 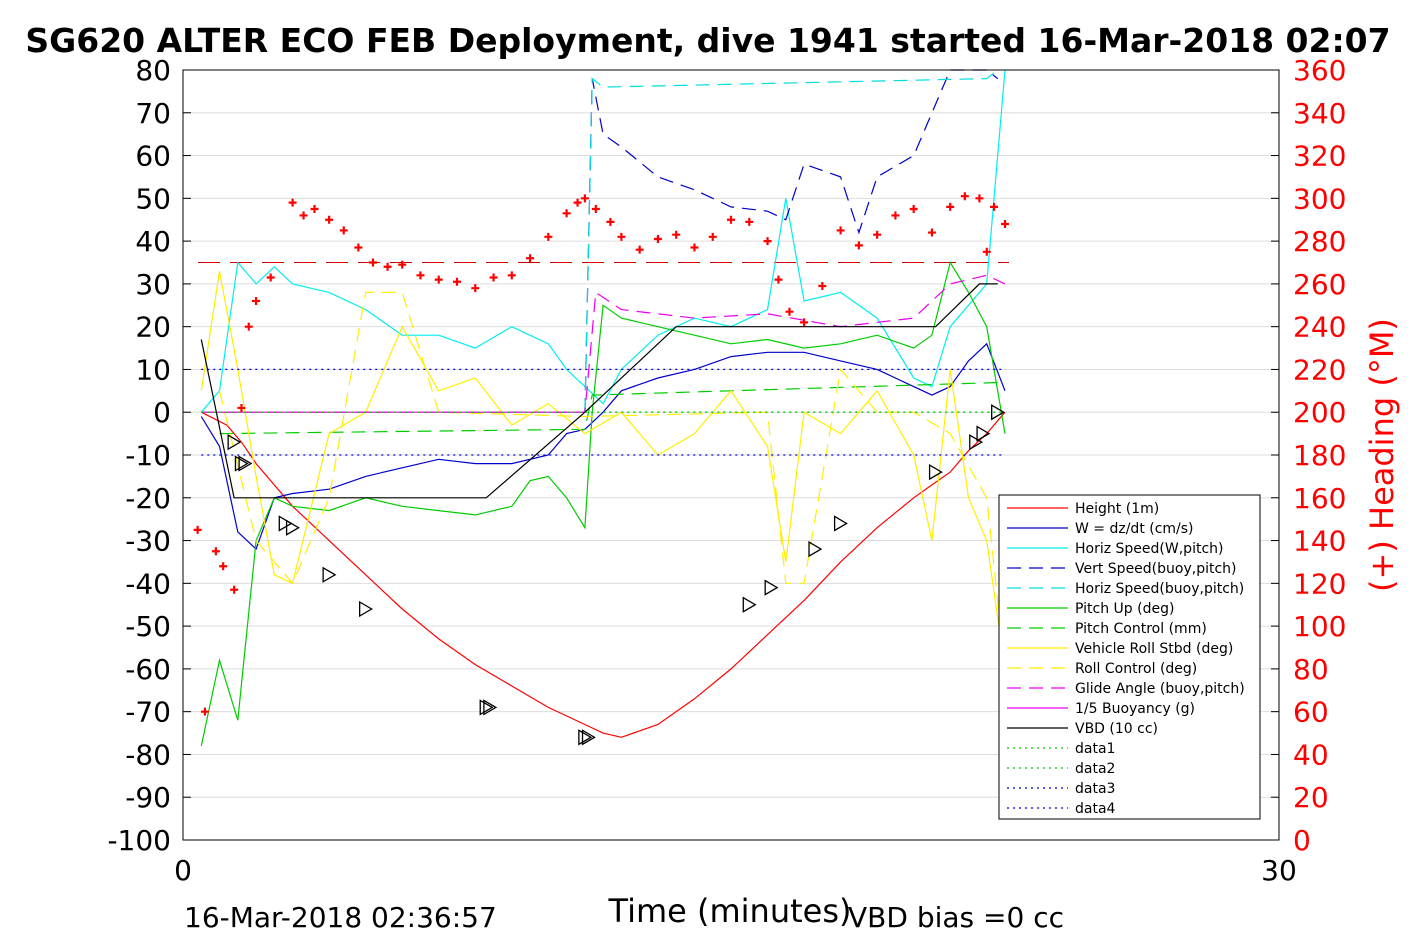 I want to click on legend-label-6: Pitch Control (mm), so click(x=1141, y=629).